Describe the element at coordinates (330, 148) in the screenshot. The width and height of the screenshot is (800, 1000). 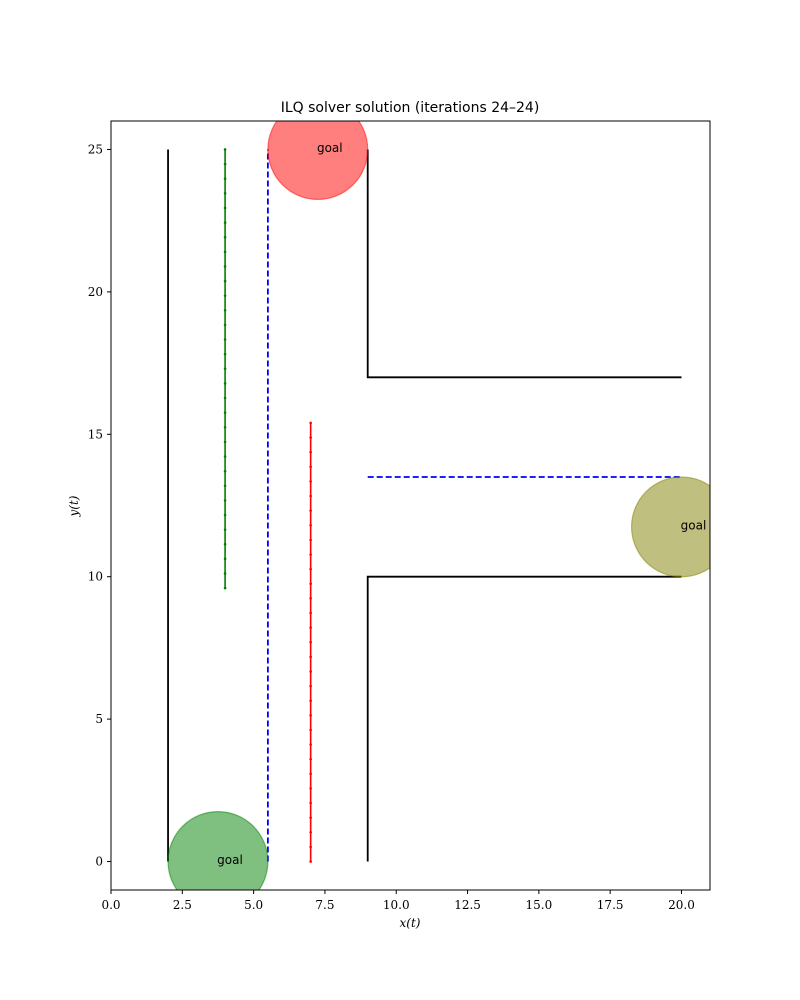
I see `goal-label-1: goal` at that location.